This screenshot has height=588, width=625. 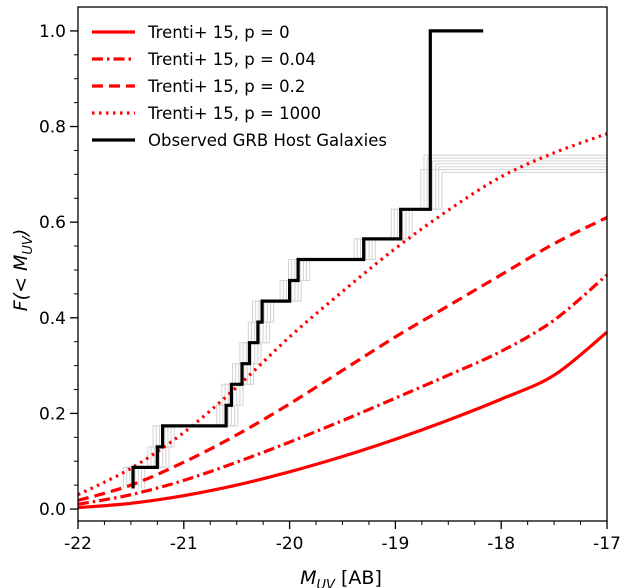 I want to click on legend-label: Trenti+ 15, p = 0.04, so click(x=231, y=59).